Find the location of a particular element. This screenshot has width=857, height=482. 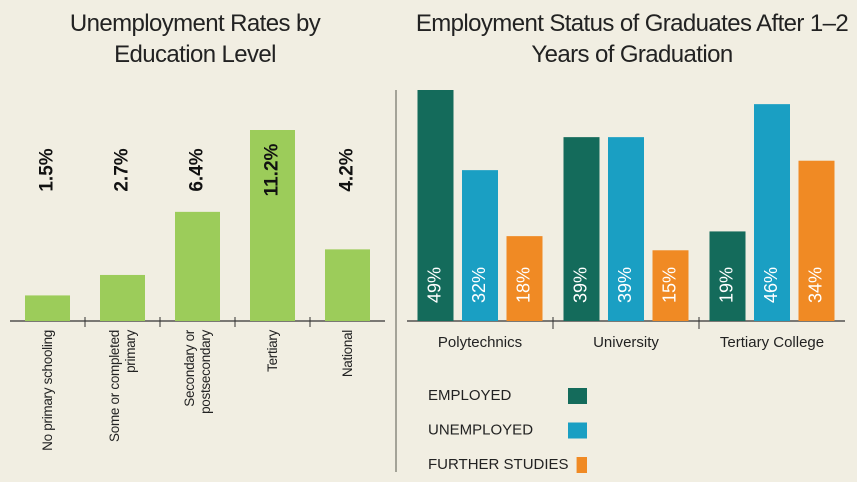

value-label: 11.2% is located at coordinates (272, 169).